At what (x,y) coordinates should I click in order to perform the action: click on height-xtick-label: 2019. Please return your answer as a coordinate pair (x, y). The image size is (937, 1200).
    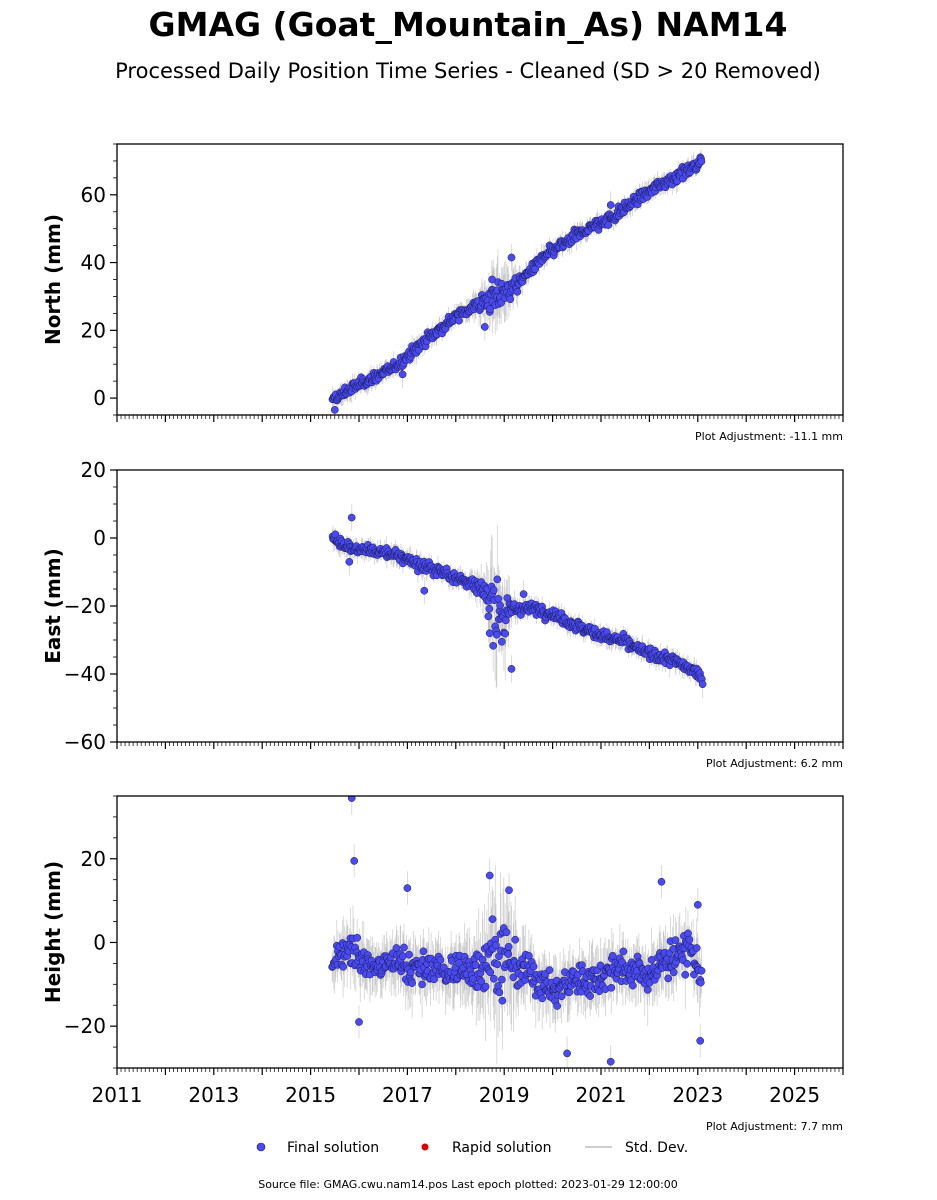
    Looking at the image, I should click on (504, 1095).